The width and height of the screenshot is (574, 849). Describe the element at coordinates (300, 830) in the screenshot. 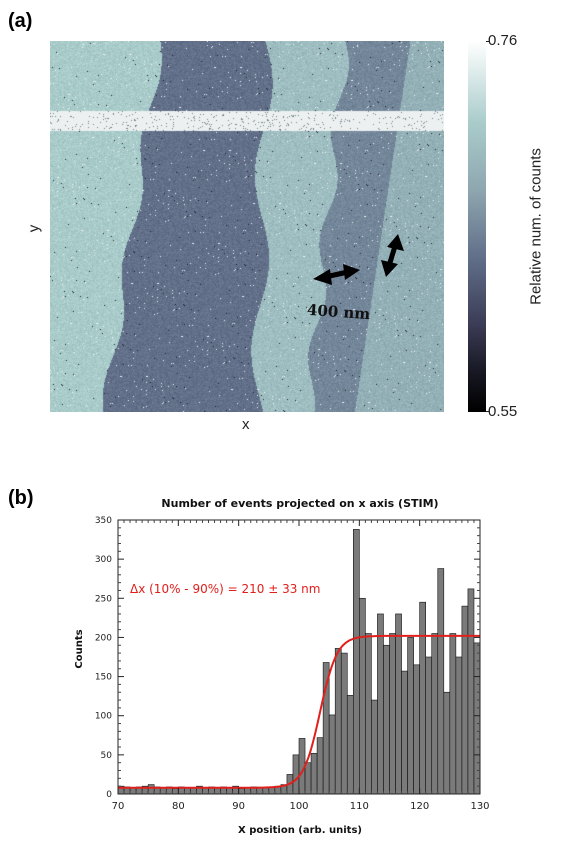

I see `x-axis-label: X position (arb. units)` at that location.